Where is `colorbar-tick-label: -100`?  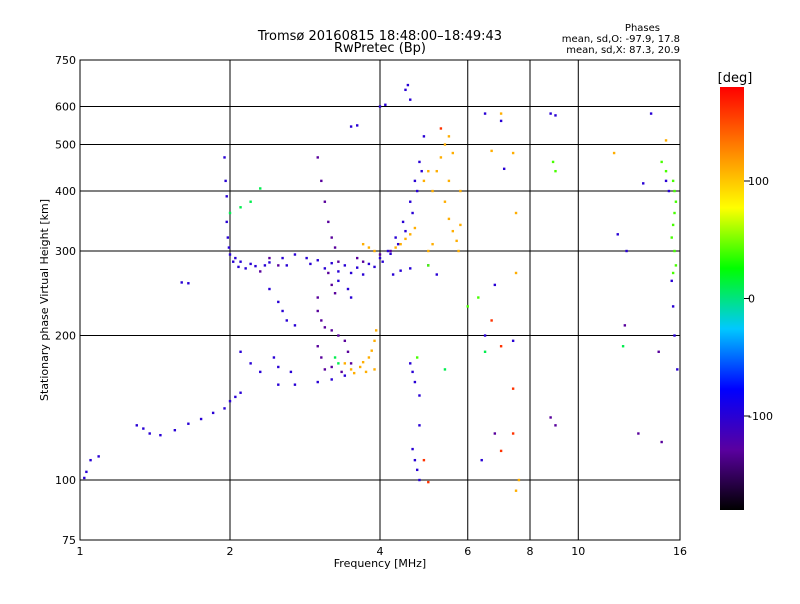 colorbar-tick-label: -100 is located at coordinates (760, 416).